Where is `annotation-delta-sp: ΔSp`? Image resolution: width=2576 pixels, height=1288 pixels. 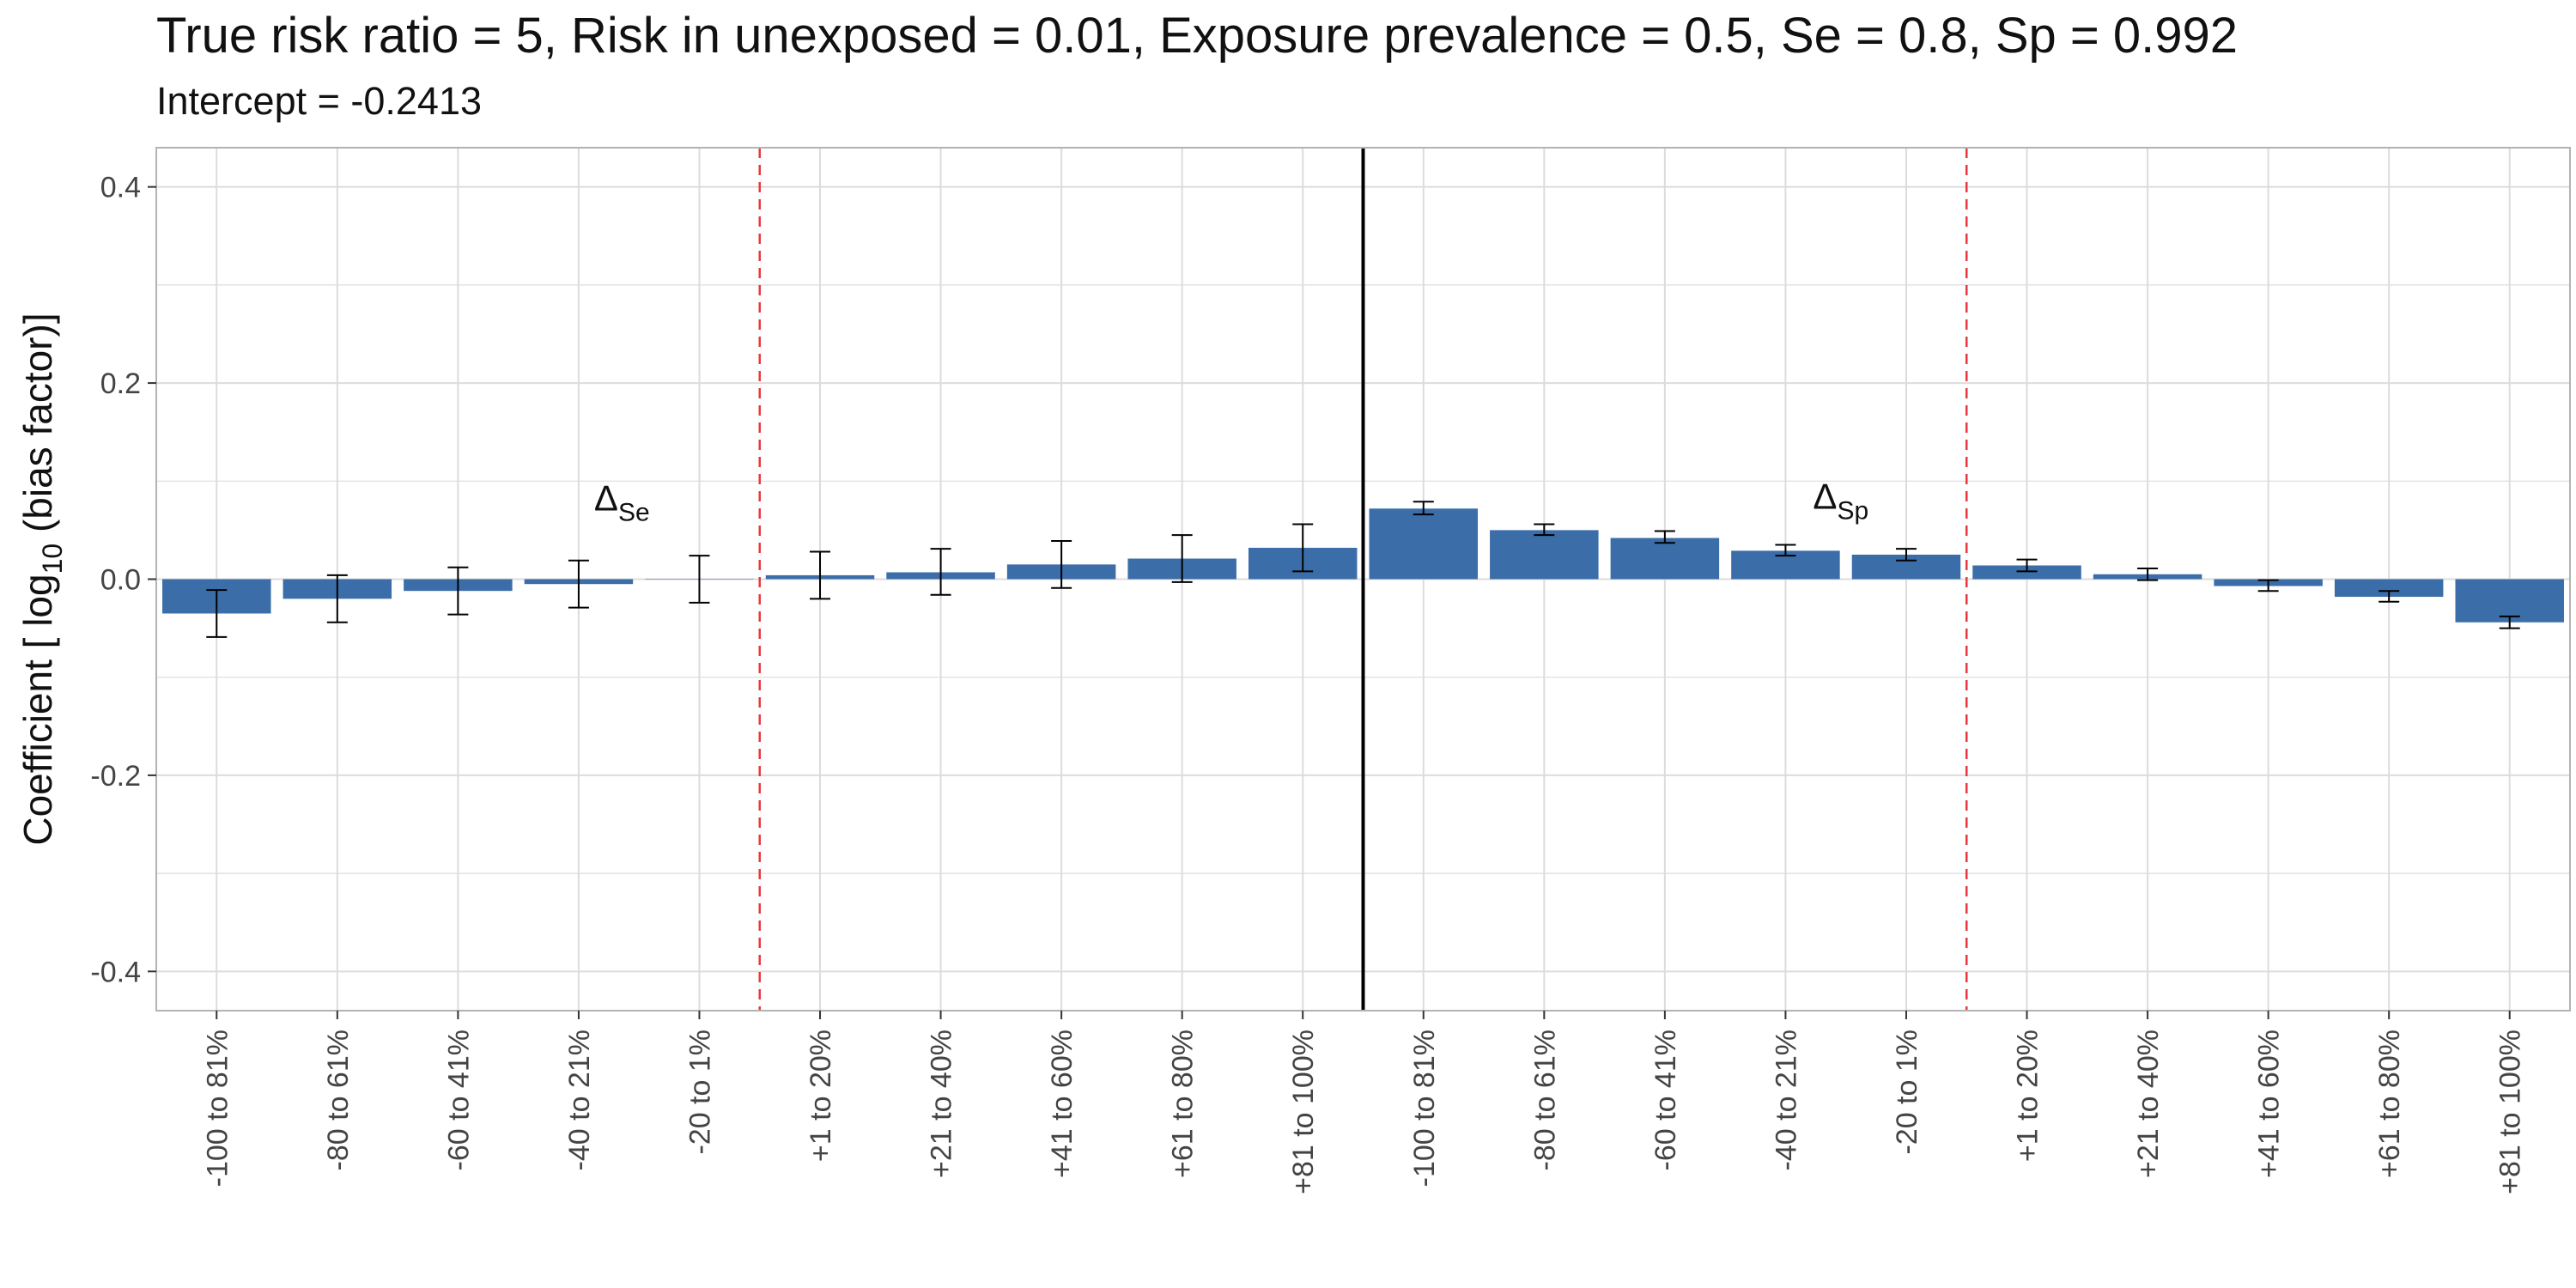 annotation-delta-sp: ΔSp is located at coordinates (1841, 501).